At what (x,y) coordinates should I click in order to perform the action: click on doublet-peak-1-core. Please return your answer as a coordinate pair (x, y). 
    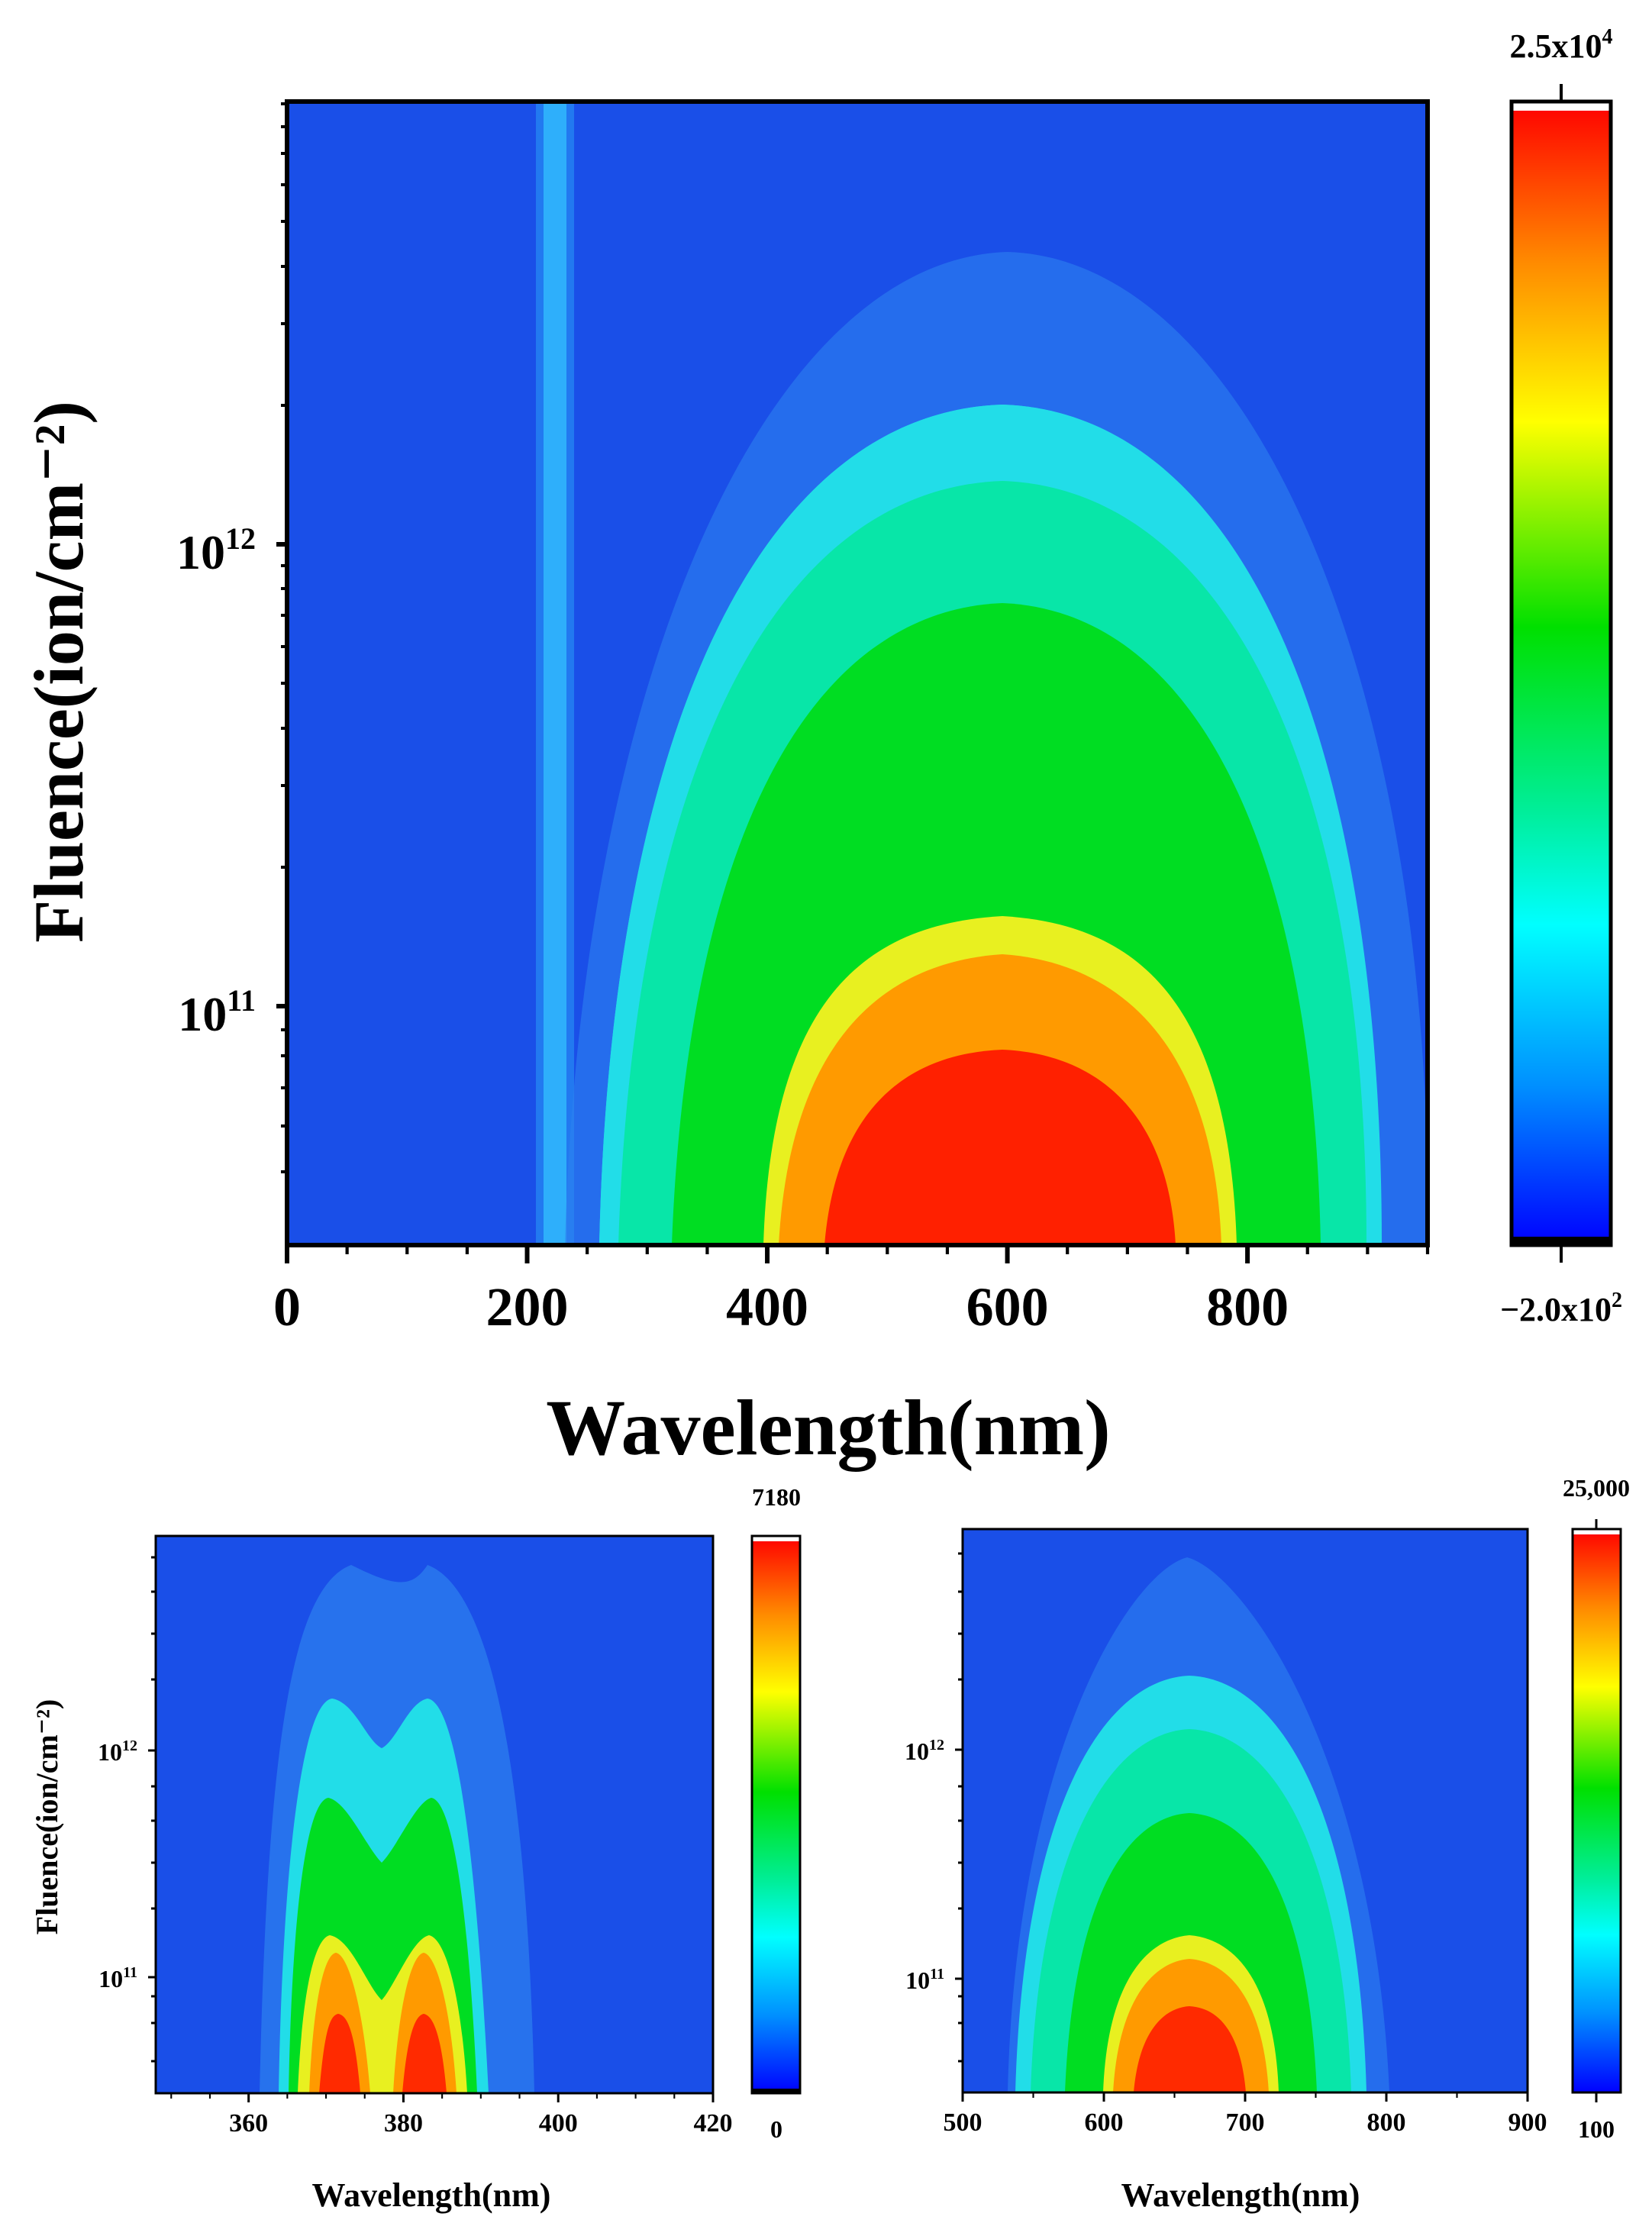
    Looking at the image, I should click on (339, 2053).